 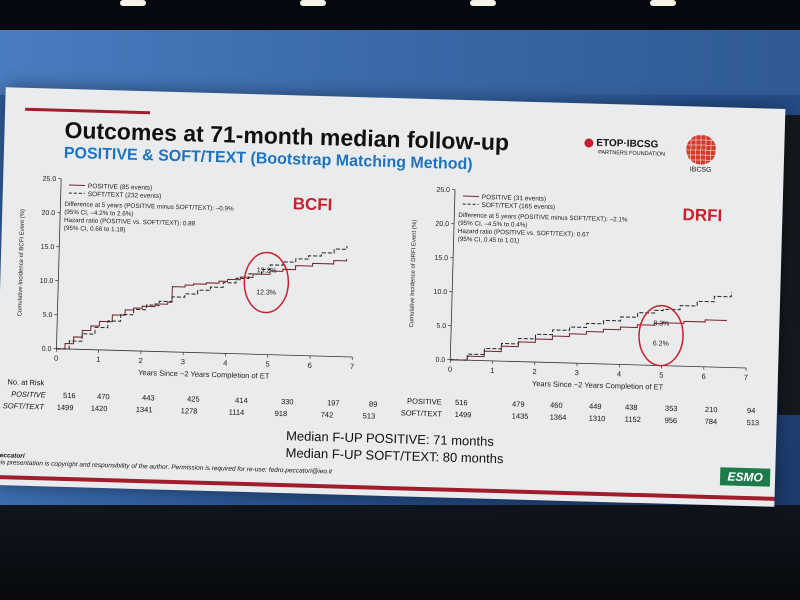 What do you see at coordinates (424, 401) in the screenshot?
I see `risk-right-positive-label: POSITIVE` at bounding box center [424, 401].